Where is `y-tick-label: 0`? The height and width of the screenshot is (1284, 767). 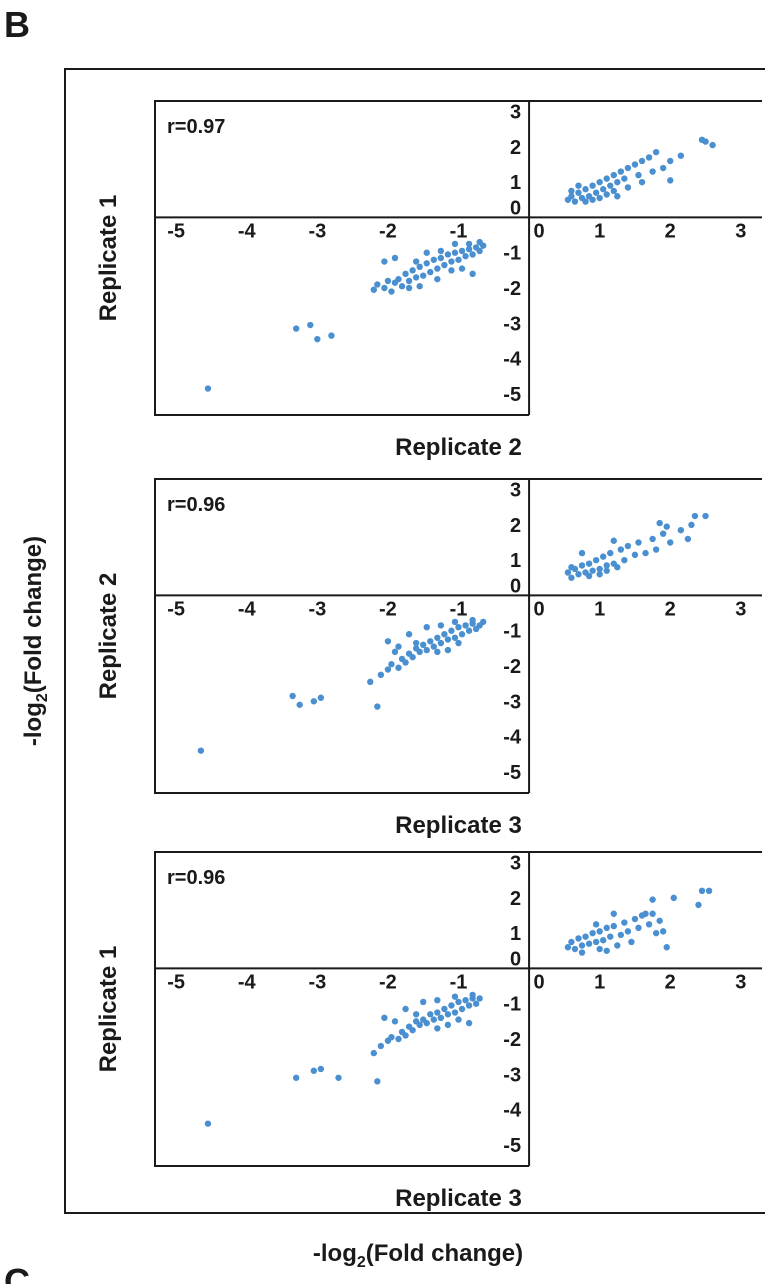 y-tick-label: 0 is located at coordinates (515, 586).